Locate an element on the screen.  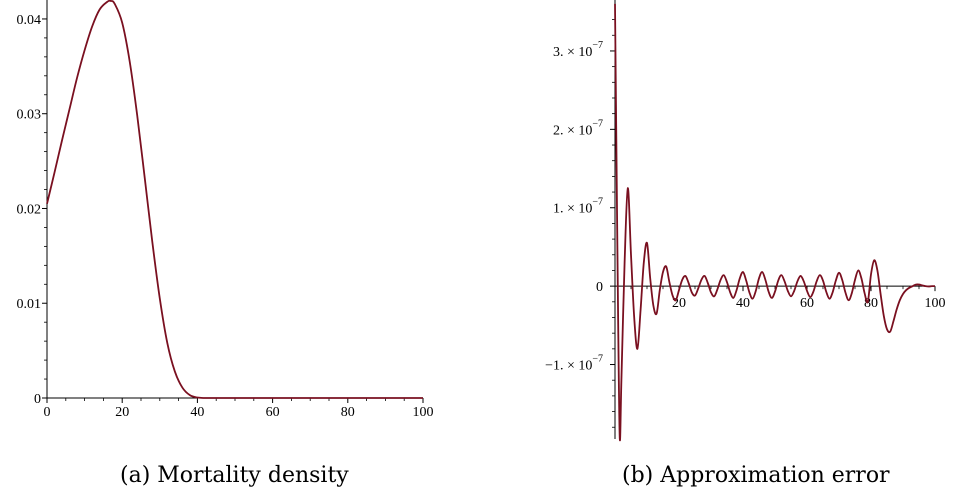
y-tick-mantissa: −1. × 10 is located at coordinates (568, 366).